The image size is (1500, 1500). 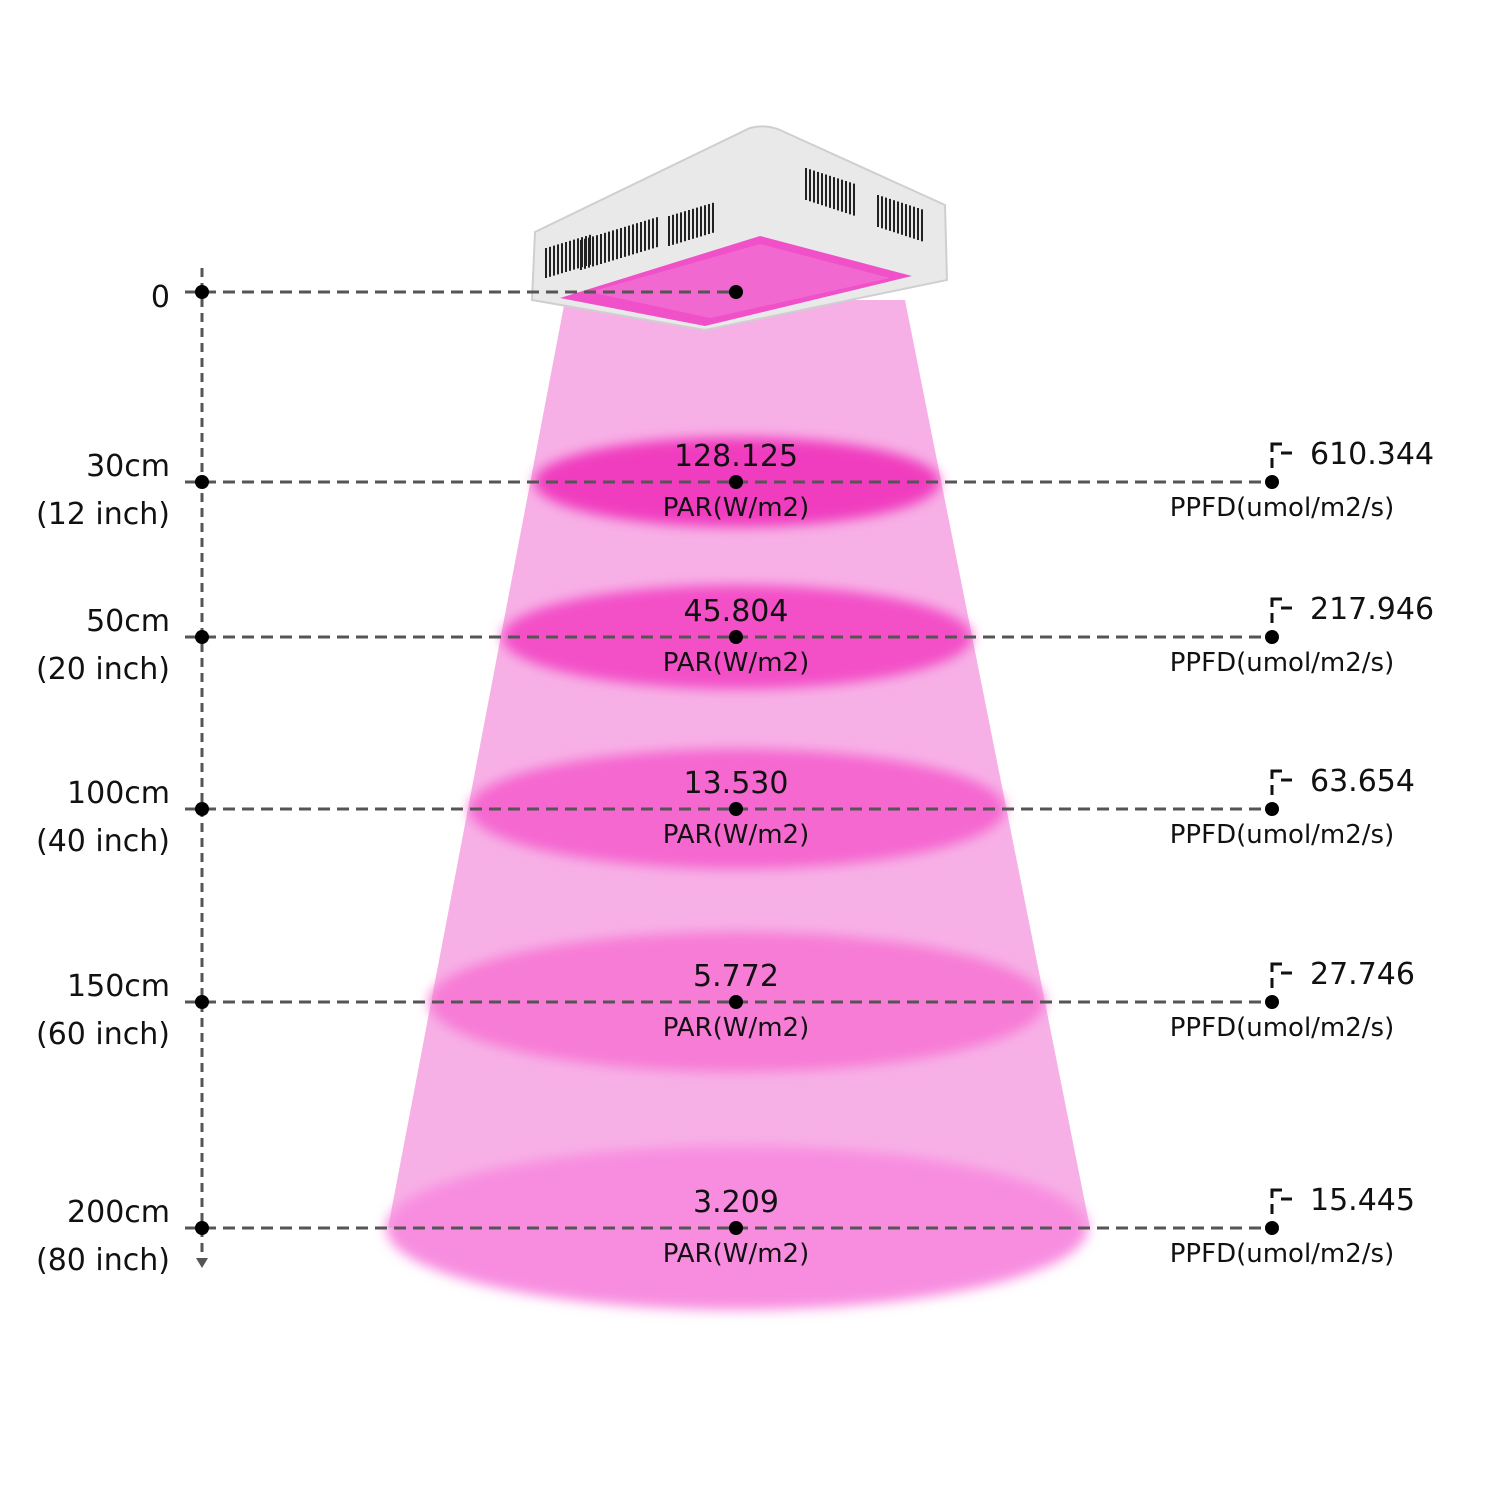 What do you see at coordinates (736, 292) in the screenshot?
I see `lamp-center-dot` at bounding box center [736, 292].